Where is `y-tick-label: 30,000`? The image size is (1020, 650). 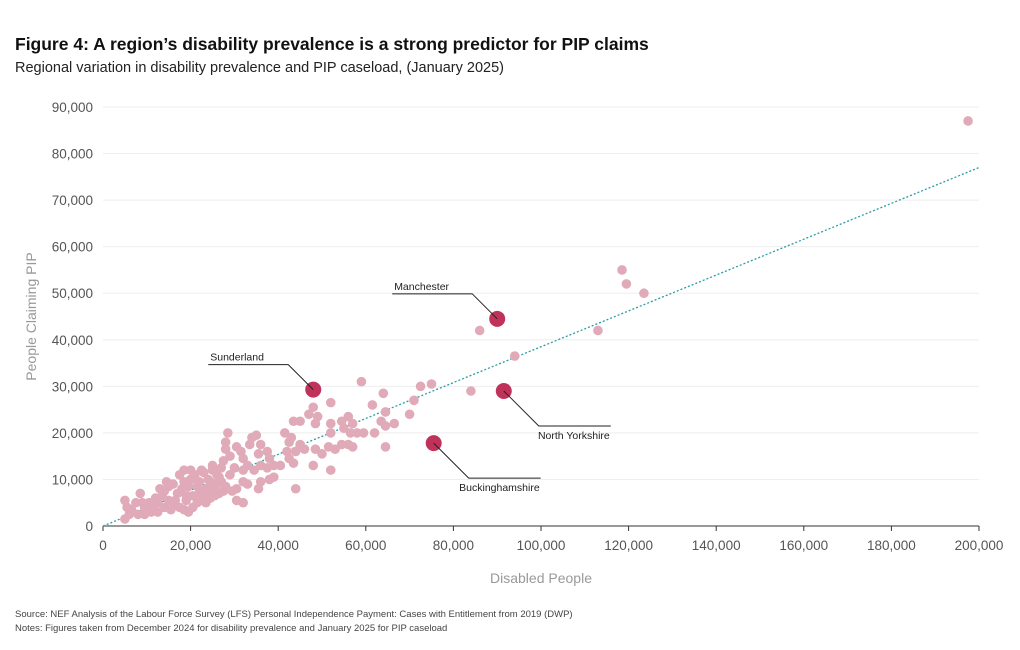 y-tick-label: 30,000 is located at coordinates (72, 386).